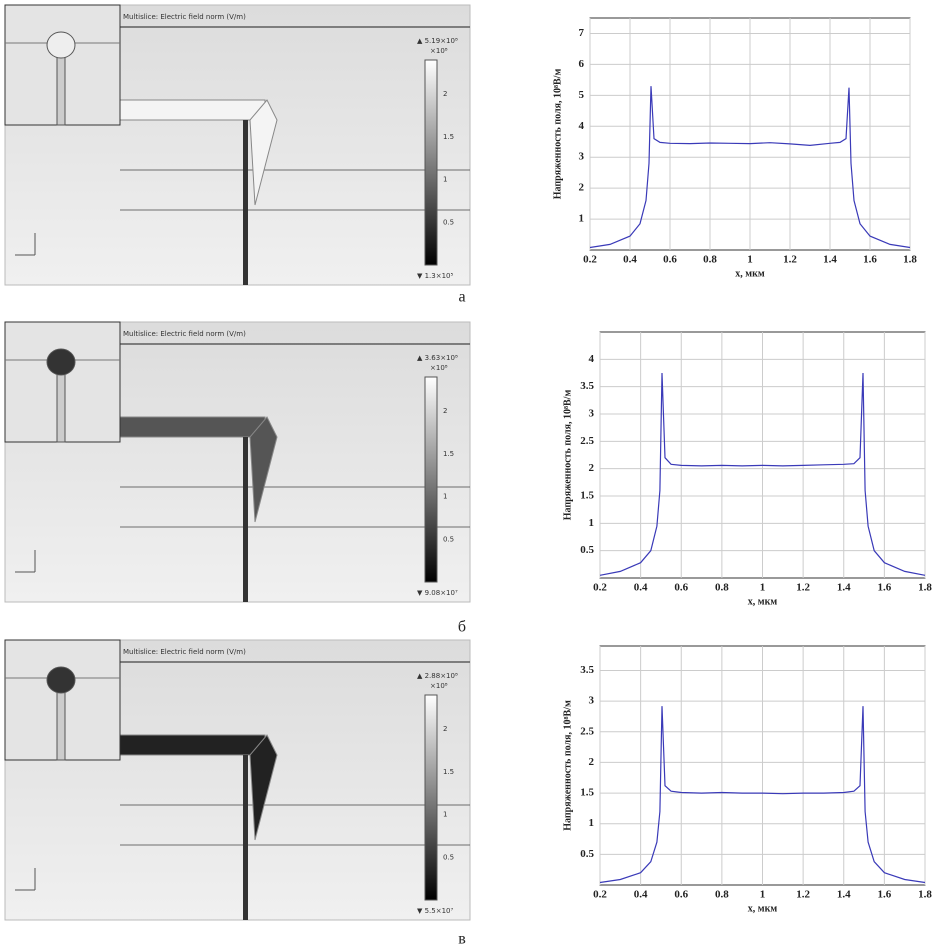 Image resolution: width=939 pixels, height=948 pixels. Describe the element at coordinates (437, 358) in the screenshot. I see `max-label: ▲ 3.63×10⁸` at that location.